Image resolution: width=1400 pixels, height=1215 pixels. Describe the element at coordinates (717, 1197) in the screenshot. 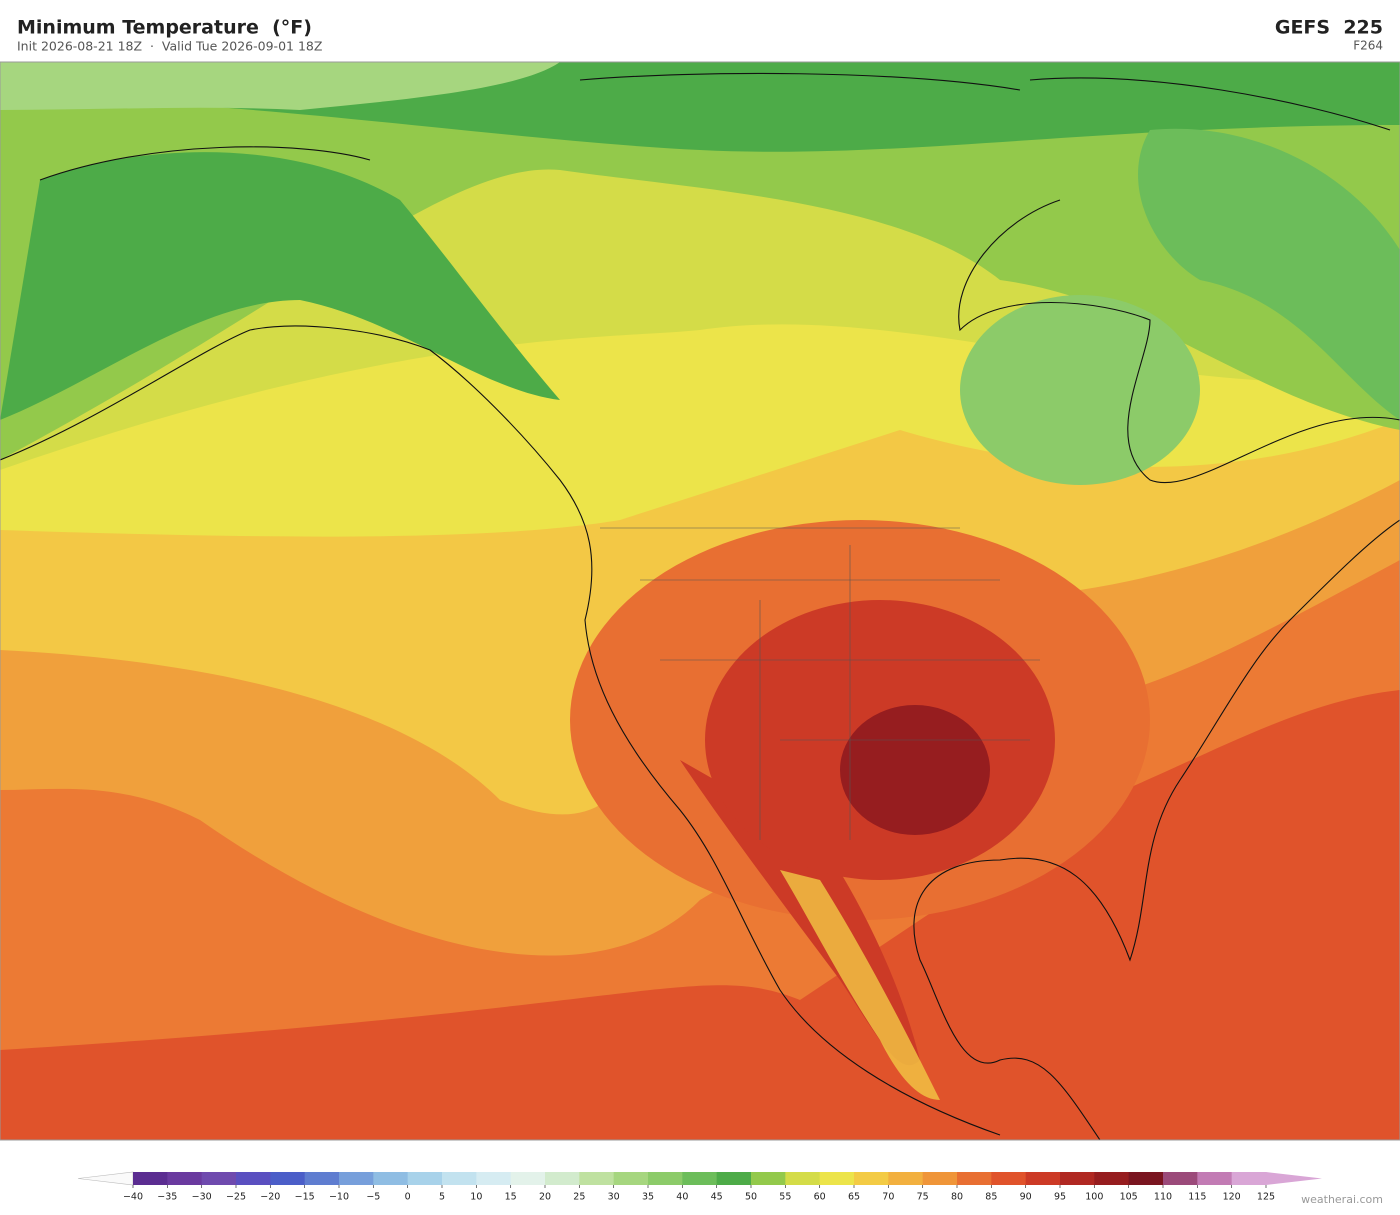

I see `colorbar-tick-label: 45` at that location.